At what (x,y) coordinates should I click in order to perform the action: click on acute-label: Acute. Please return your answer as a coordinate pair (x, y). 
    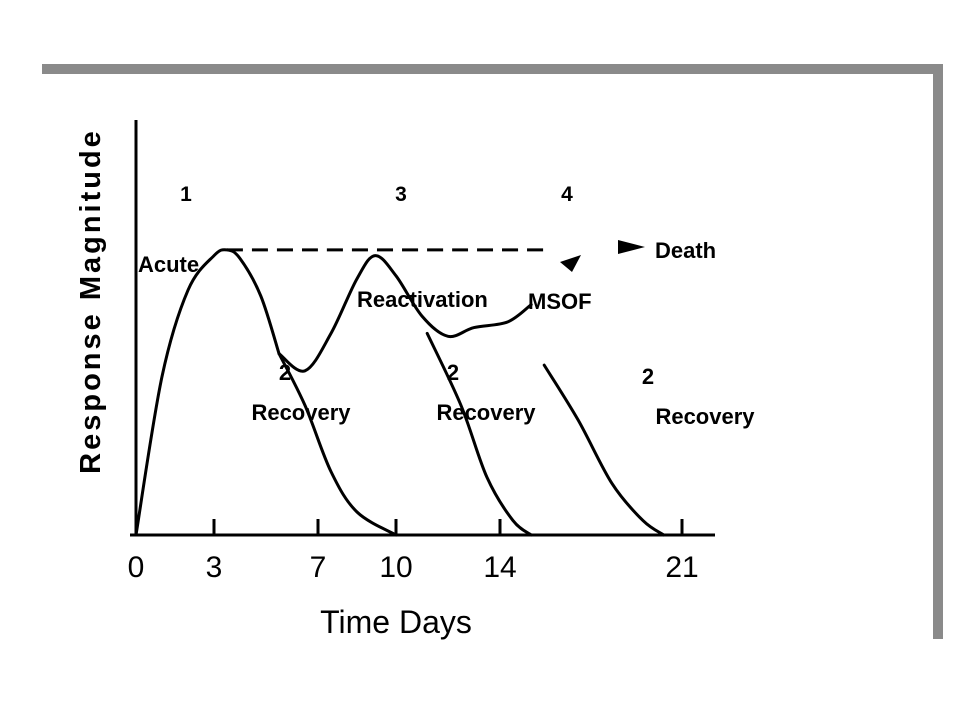
    Looking at the image, I should click on (168, 264).